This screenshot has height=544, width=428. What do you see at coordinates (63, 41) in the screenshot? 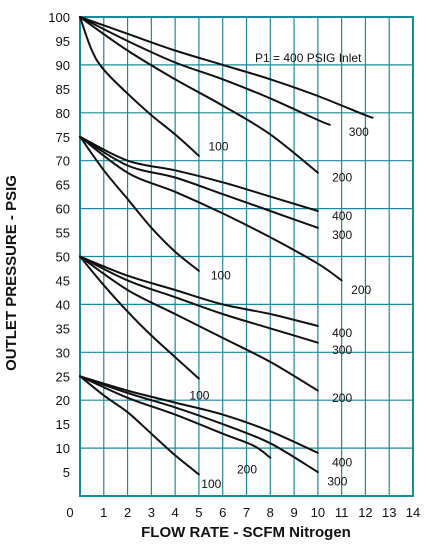
I see `y-tick-label: 95` at bounding box center [63, 41].